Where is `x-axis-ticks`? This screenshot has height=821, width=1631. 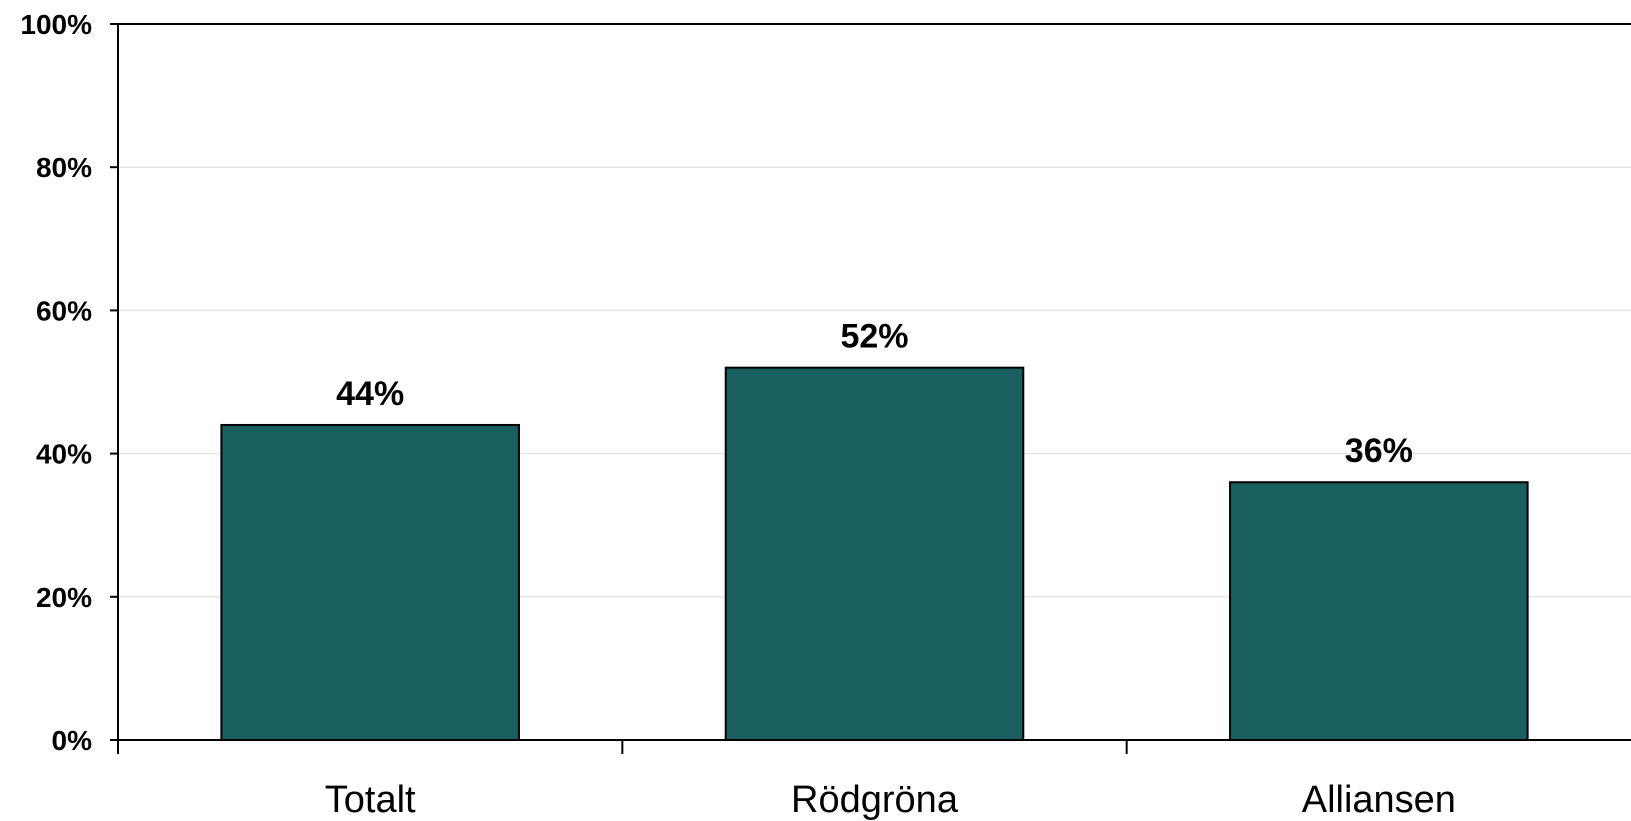
x-axis-ticks is located at coordinates (622, 747).